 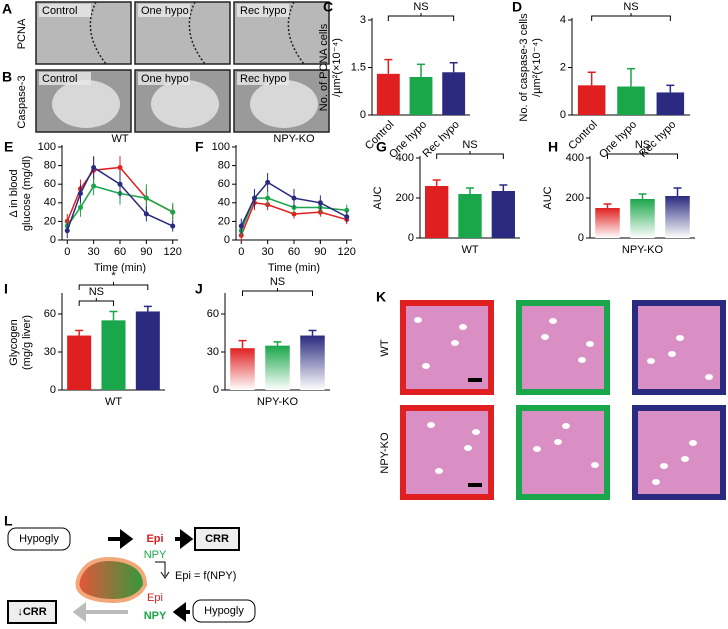 What do you see at coordinates (618, 140) in the screenshot?
I see `x-tick-label: One hypo` at bounding box center [618, 140].